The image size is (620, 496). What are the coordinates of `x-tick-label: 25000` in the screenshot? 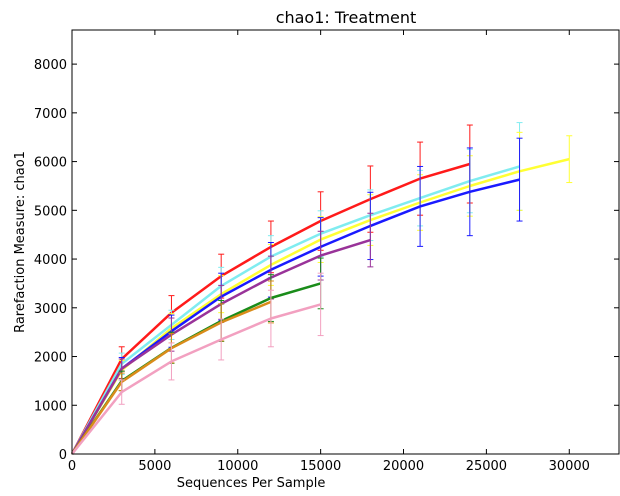 It's located at (486, 466).